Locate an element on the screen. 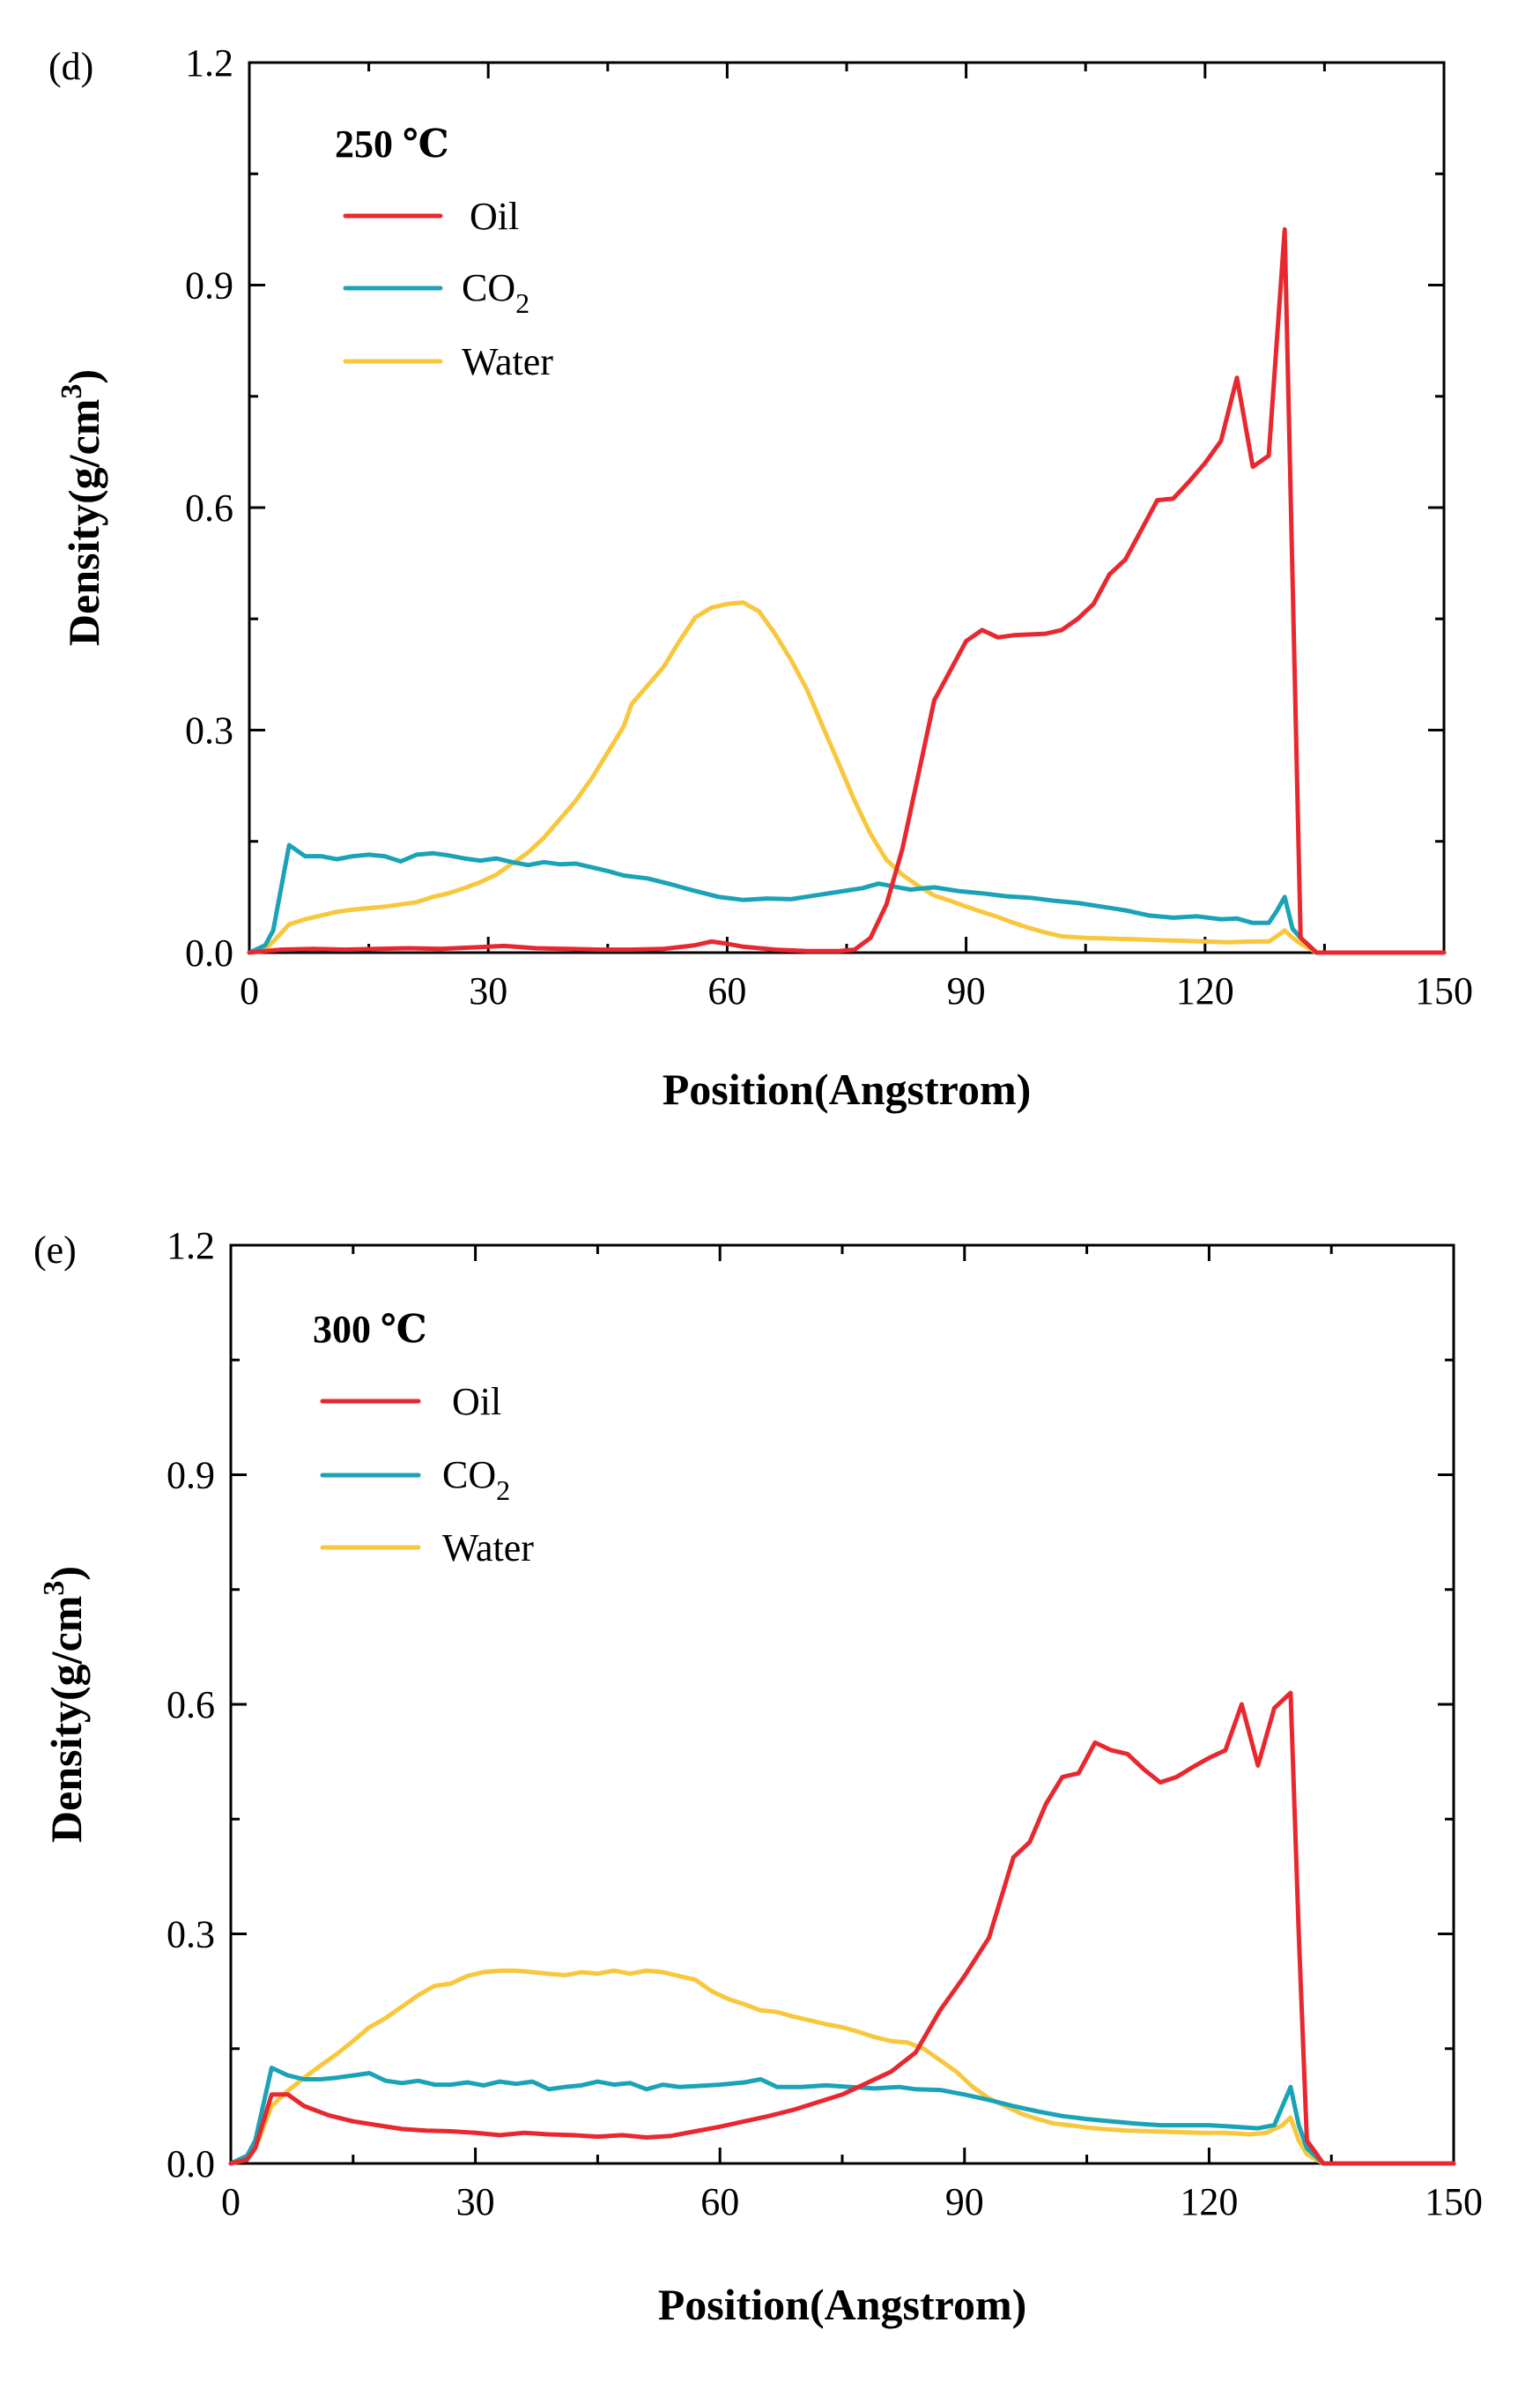 This screenshot has width=1540, height=2382. temperature-label: 300 ℃ is located at coordinates (370, 1329).